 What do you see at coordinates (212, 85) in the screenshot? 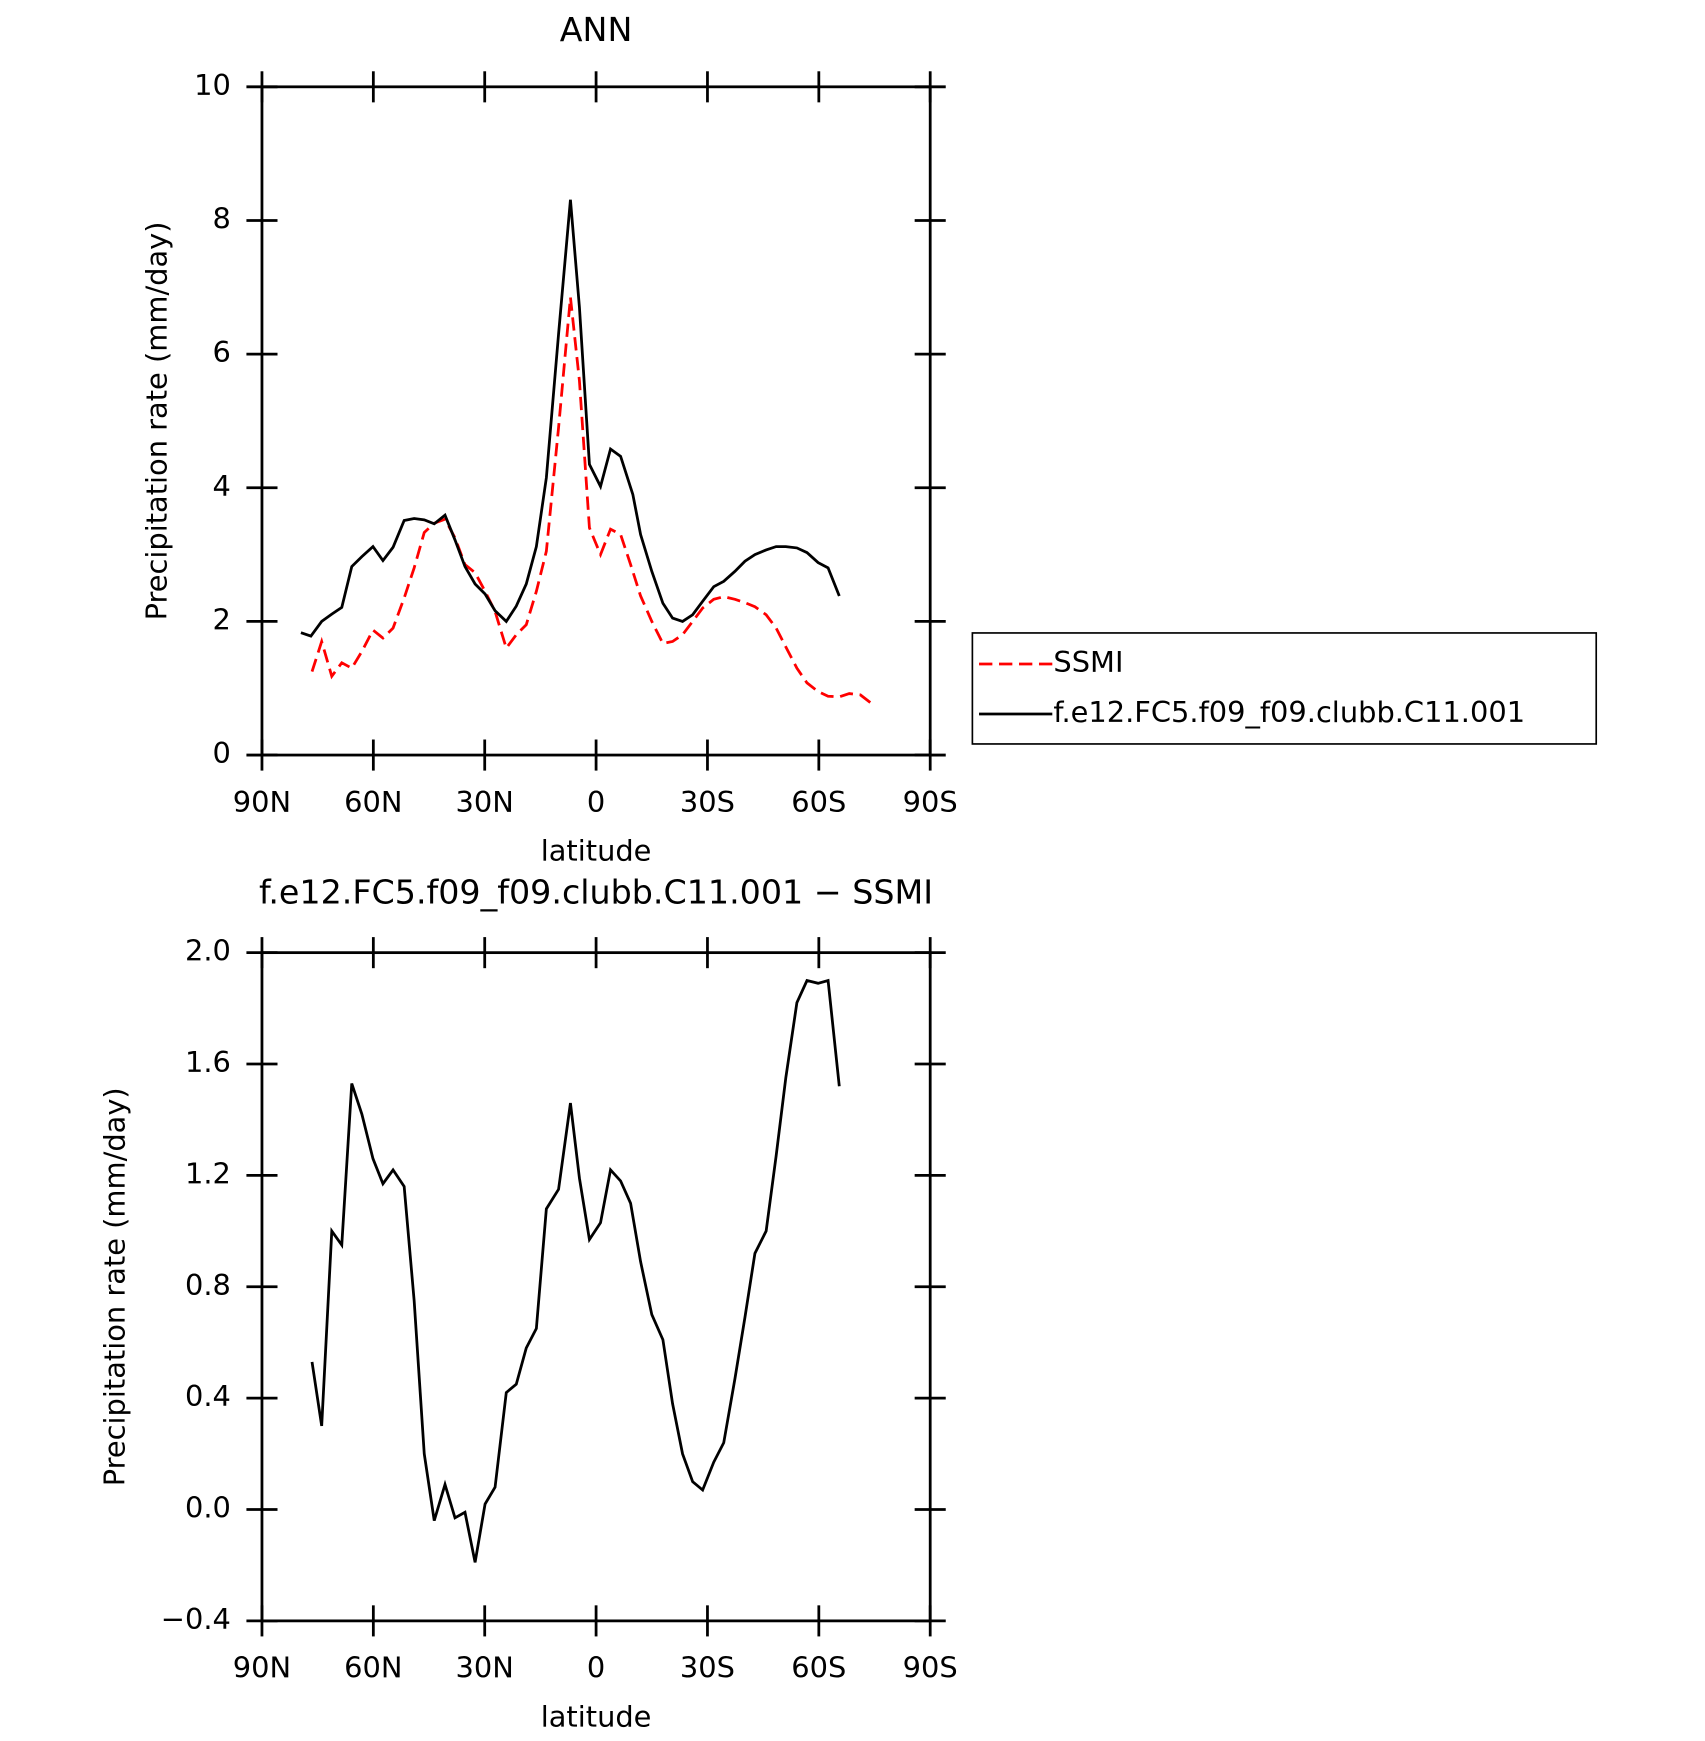
I see `y-tick-label: 10` at bounding box center [212, 85].